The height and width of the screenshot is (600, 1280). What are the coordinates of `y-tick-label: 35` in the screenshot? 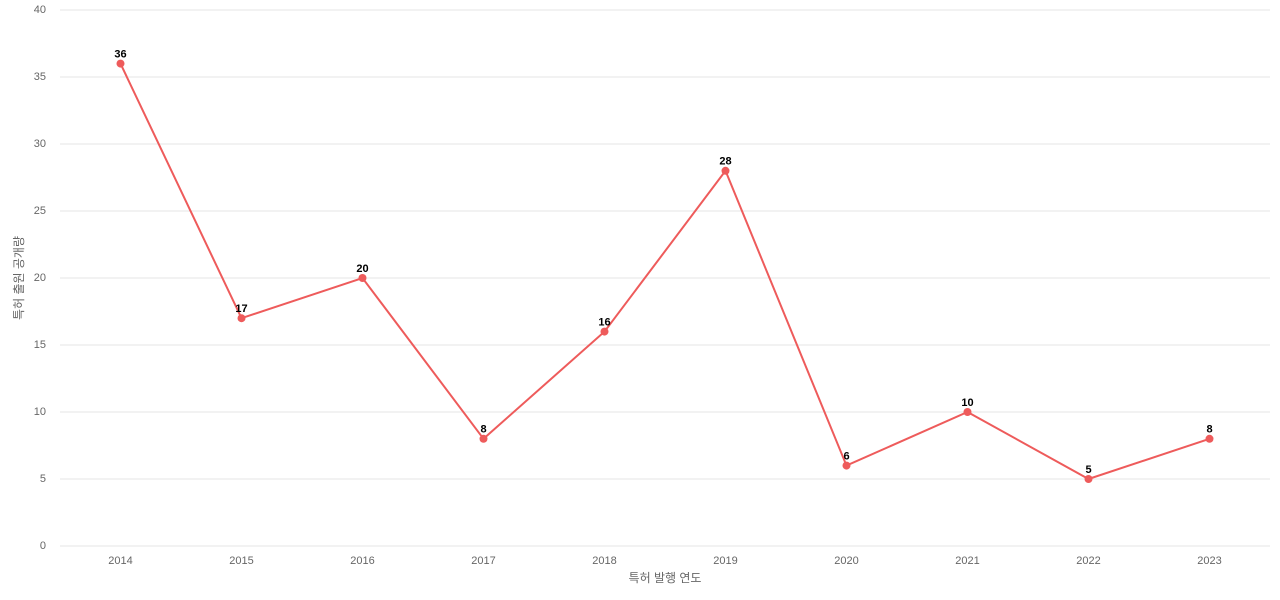 It's located at (40, 77).